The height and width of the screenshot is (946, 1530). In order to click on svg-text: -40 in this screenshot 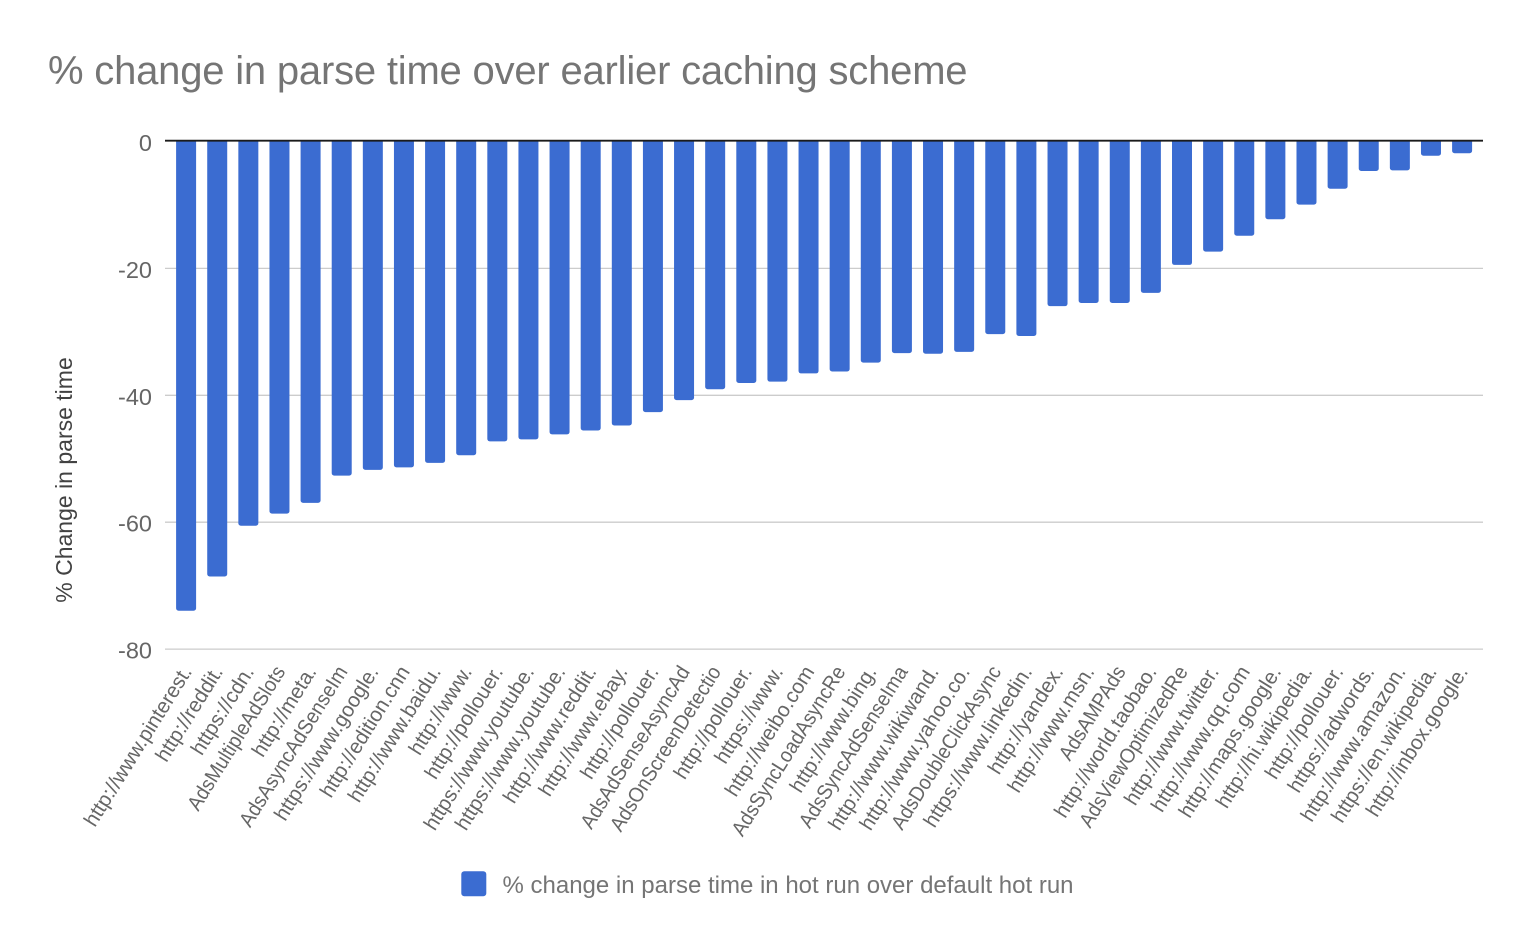, I will do `click(135, 397)`.